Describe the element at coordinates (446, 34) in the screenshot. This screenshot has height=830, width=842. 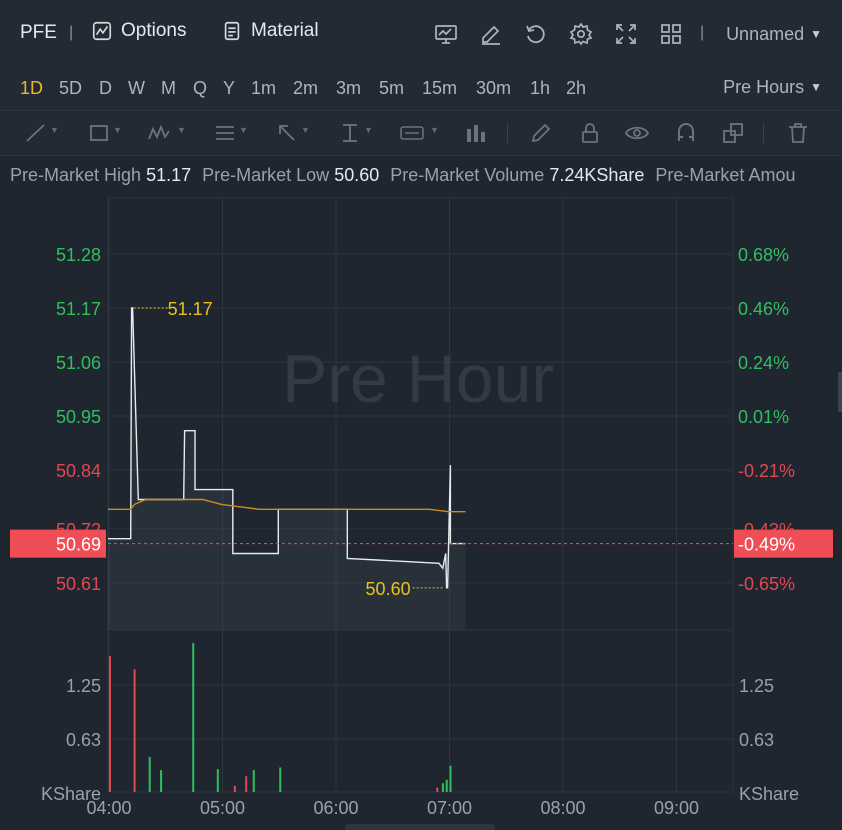
I see `indicator-icon` at that location.